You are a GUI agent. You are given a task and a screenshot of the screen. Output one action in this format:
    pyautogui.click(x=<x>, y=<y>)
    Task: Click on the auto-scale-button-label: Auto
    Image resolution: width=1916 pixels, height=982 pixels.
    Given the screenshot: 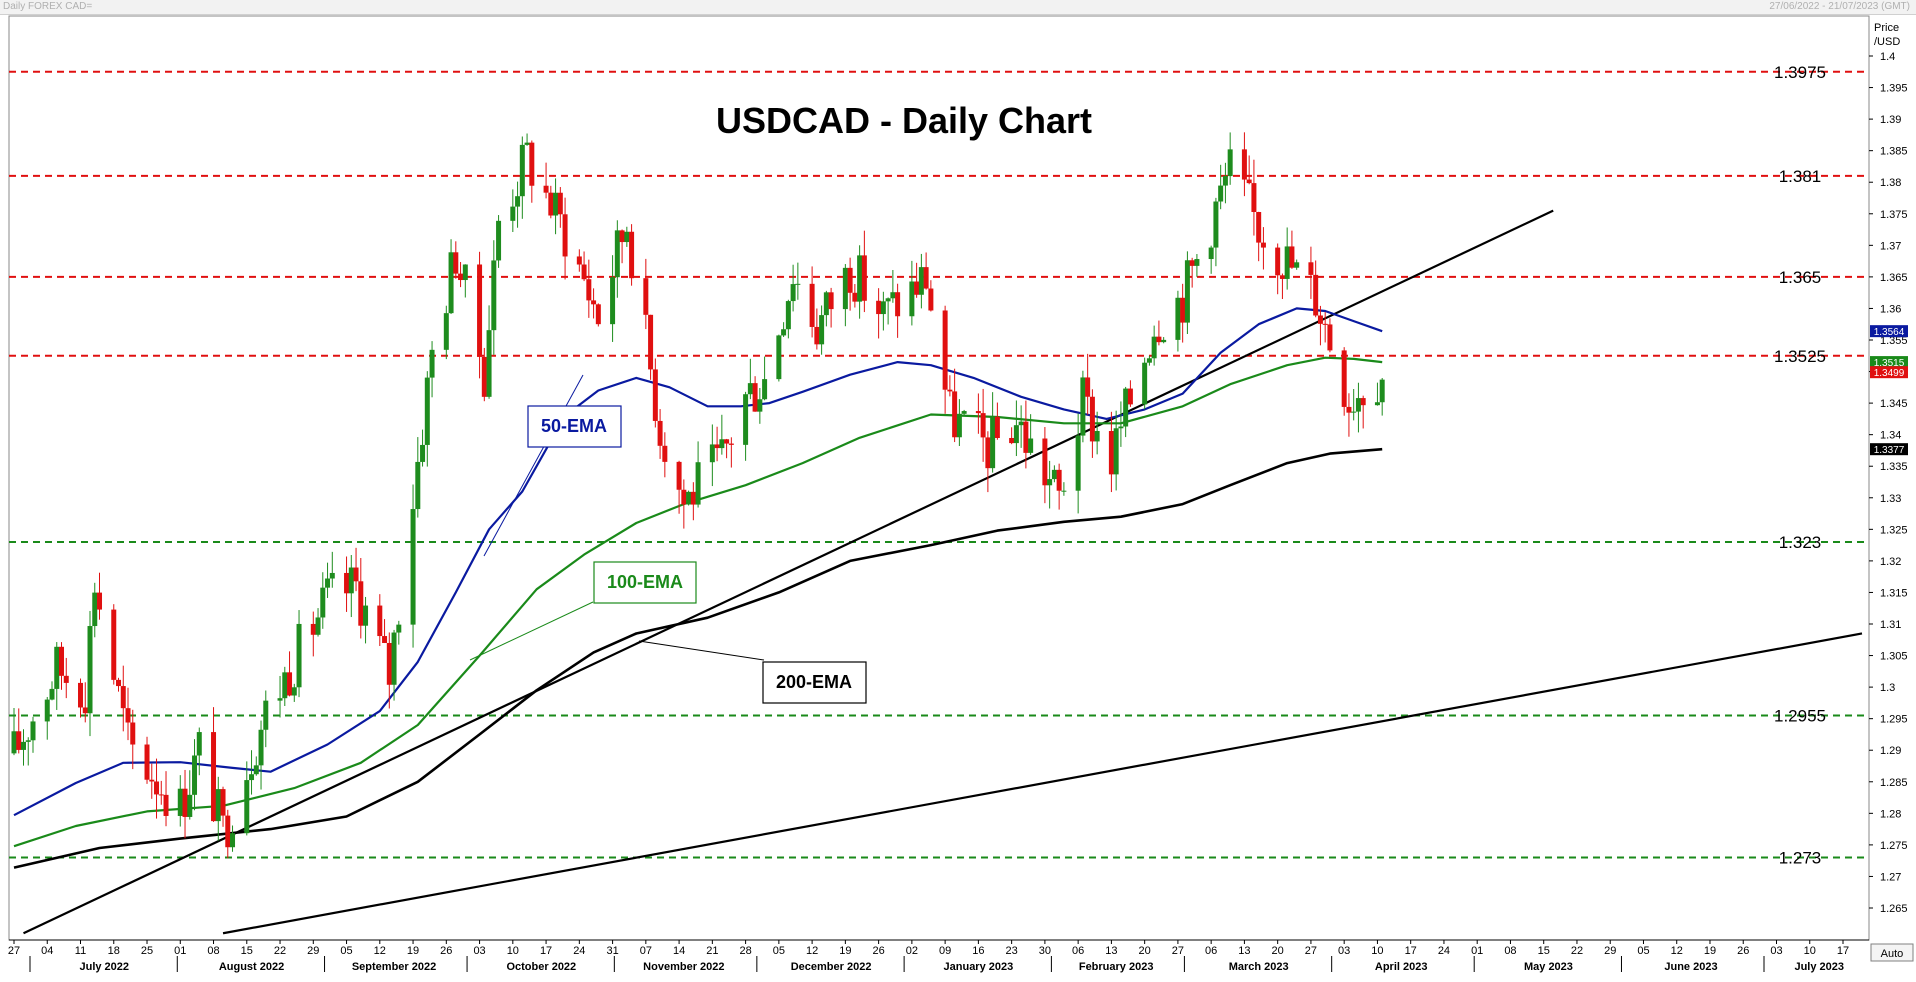 What is the action you would take?
    pyautogui.click(x=1892, y=954)
    